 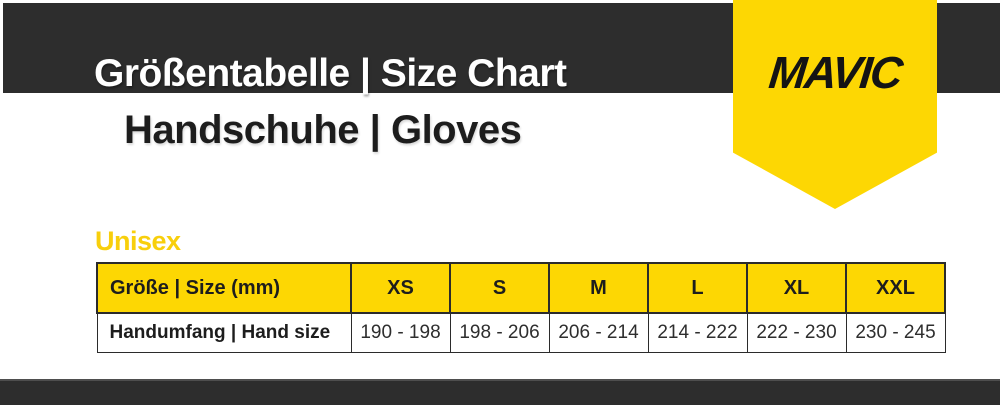 What do you see at coordinates (400, 288) in the screenshot?
I see `header-cell-xs: XS` at bounding box center [400, 288].